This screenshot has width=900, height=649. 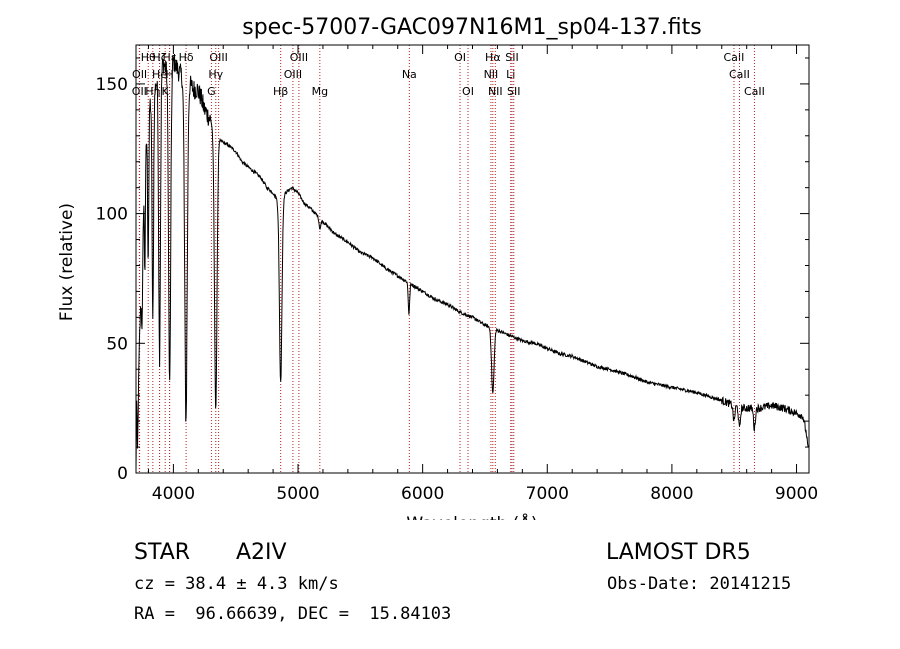 What do you see at coordinates (671, 494) in the screenshot?
I see `x-tick-label: 8000` at bounding box center [671, 494].